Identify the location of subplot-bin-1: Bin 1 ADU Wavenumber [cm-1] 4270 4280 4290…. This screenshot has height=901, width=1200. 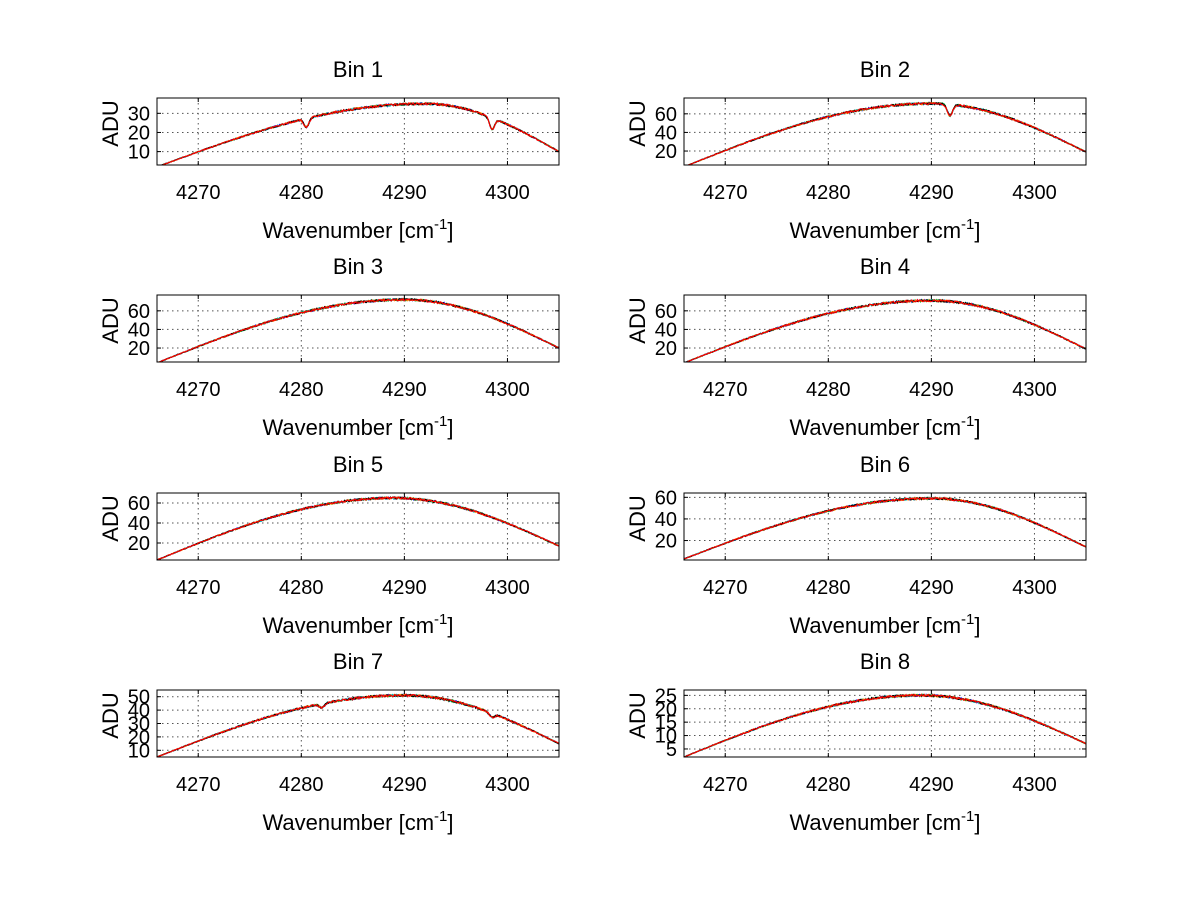
(329, 150).